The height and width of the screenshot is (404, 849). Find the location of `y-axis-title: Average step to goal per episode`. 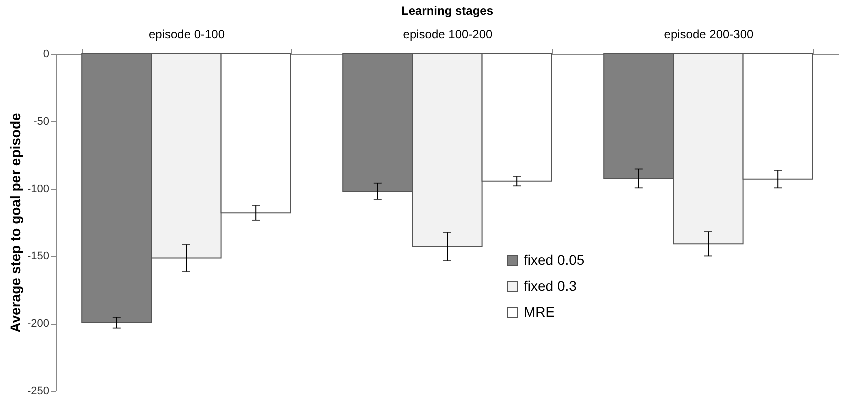

y-axis-title: Average step to goal per episode is located at coordinates (15, 222).